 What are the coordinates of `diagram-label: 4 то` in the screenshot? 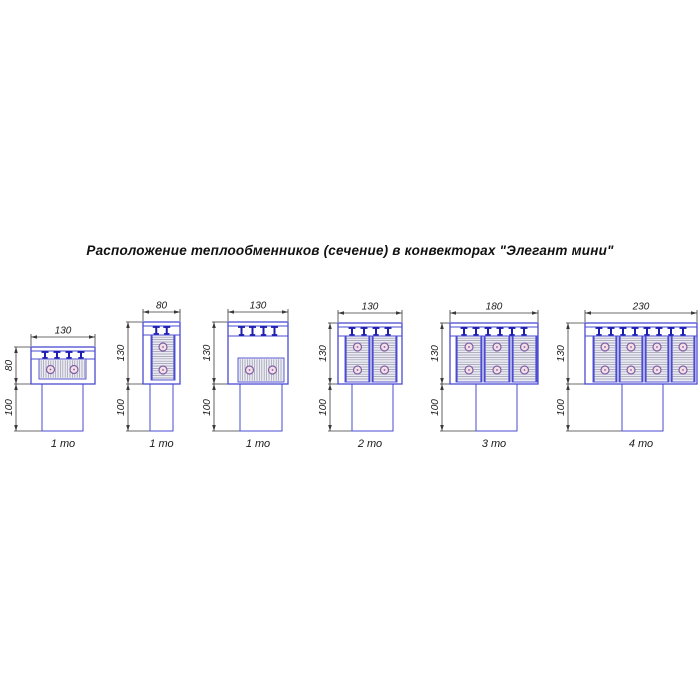 It's located at (641, 444).